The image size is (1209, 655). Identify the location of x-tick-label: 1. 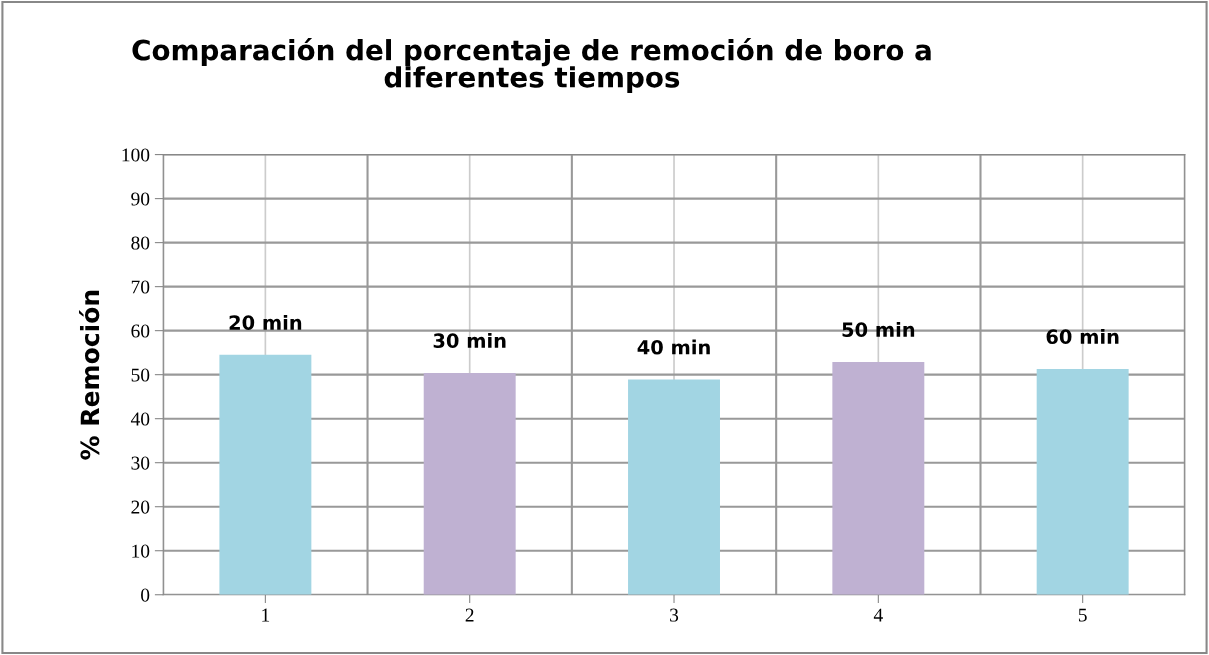
(266, 615).